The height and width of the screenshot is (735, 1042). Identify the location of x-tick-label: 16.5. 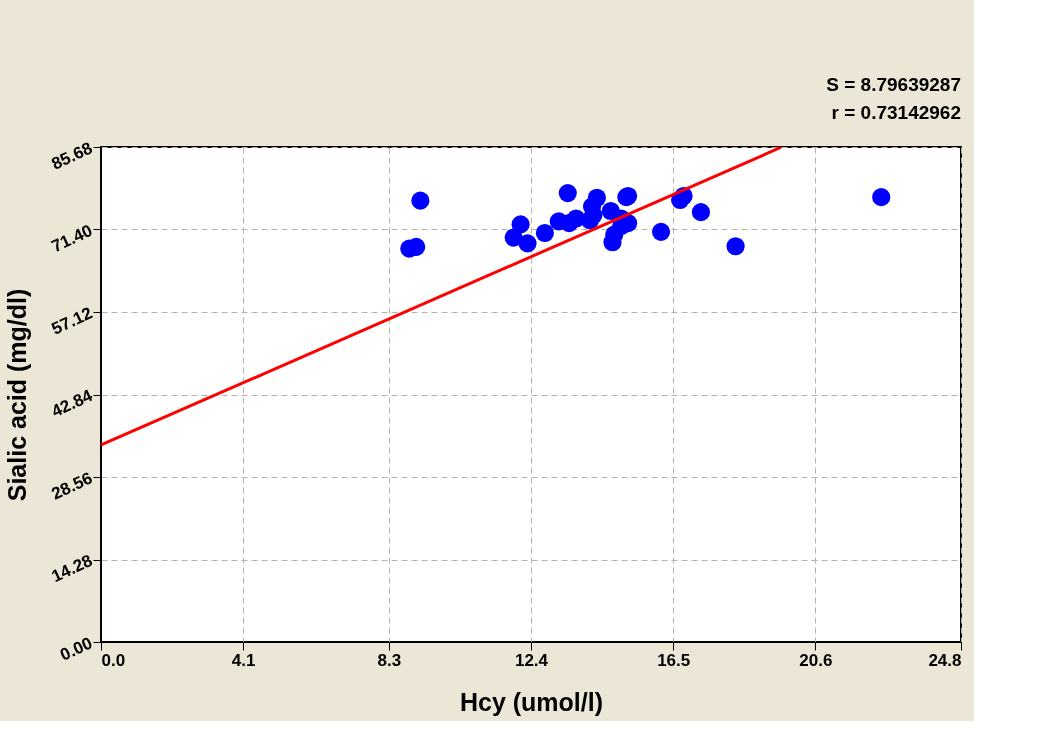
(674, 660).